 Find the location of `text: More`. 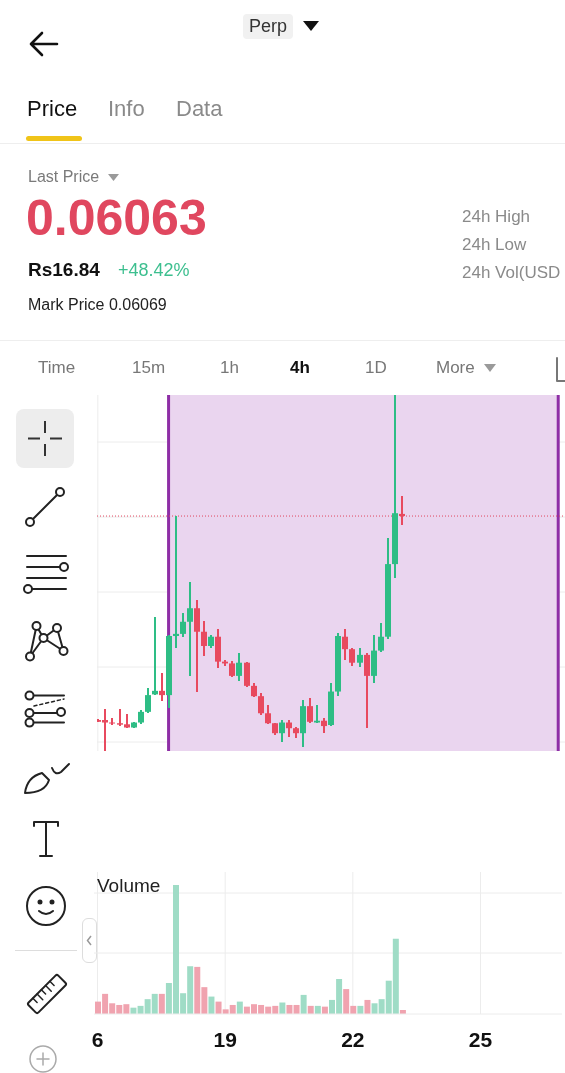

text: More is located at coordinates (455, 367).